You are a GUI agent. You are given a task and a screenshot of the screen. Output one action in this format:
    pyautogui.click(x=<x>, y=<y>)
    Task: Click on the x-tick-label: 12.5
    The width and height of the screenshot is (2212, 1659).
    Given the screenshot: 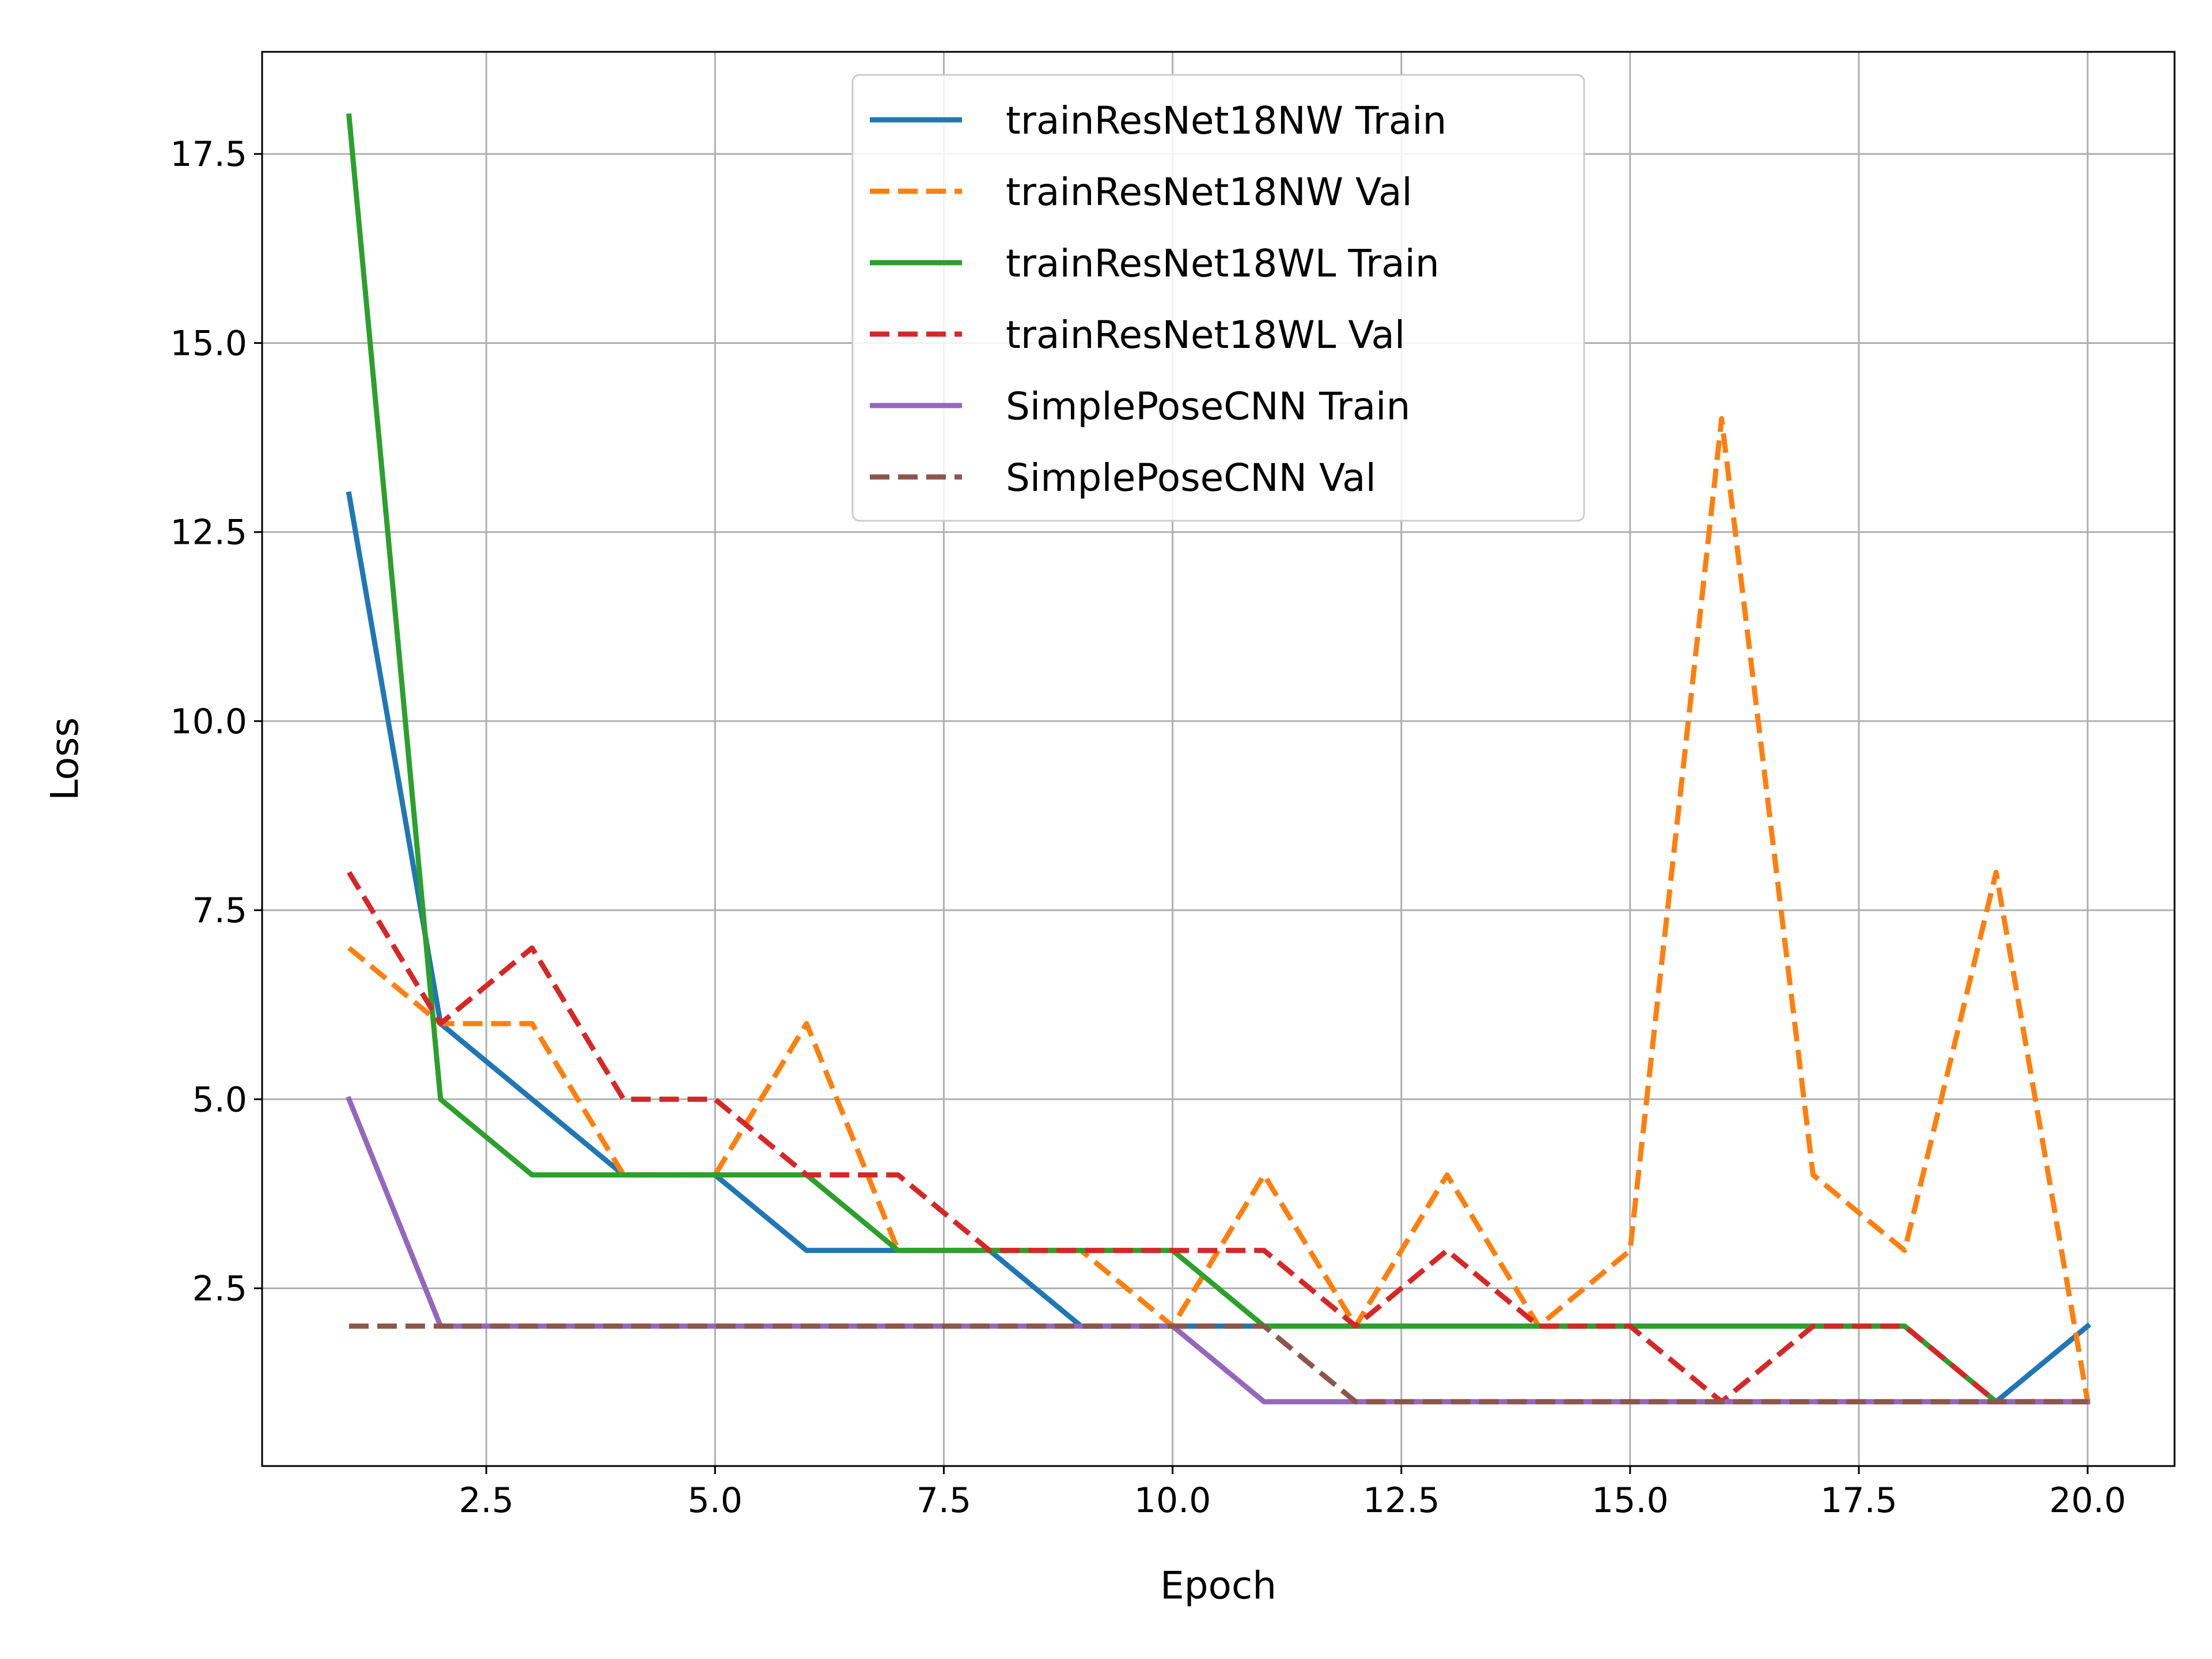 What is the action you would take?
    pyautogui.click(x=1401, y=1500)
    